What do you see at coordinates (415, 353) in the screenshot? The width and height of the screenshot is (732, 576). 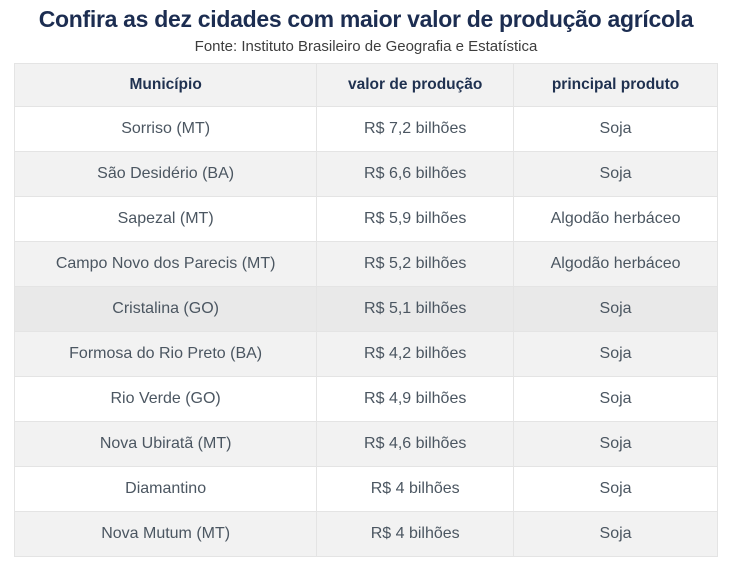 I see `cell-valor: R$ 4,2 bilhões` at bounding box center [415, 353].